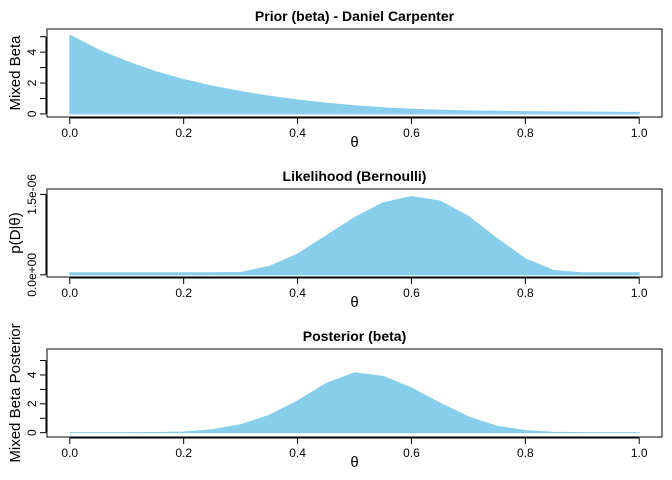  What do you see at coordinates (15, 73) in the screenshot?
I see `y-axis-label: Mixed Beta` at bounding box center [15, 73].